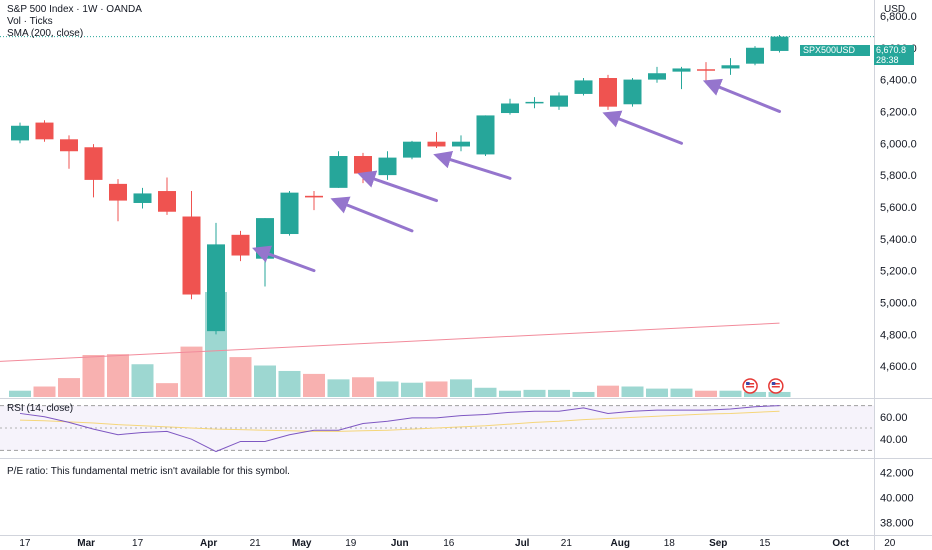 Image resolution: width=932 pixels, height=550 pixels. Describe the element at coordinates (890, 543) in the screenshot. I see `time-tick-label: 20` at that location.